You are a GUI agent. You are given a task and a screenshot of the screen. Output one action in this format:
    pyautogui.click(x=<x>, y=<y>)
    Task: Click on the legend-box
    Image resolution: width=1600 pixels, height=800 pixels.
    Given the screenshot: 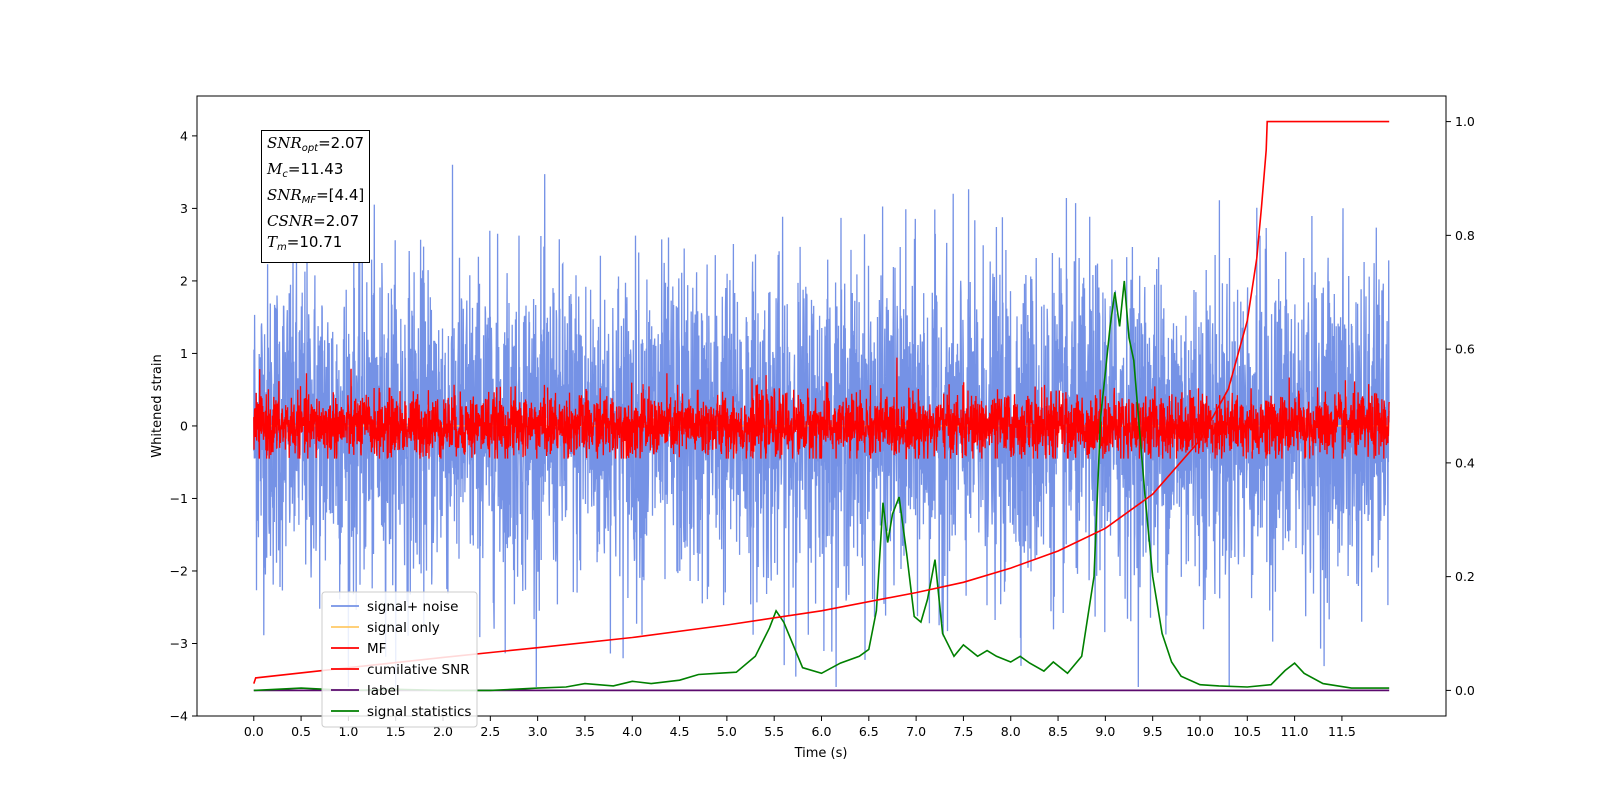 What is the action you would take?
    pyautogui.click(x=399, y=659)
    